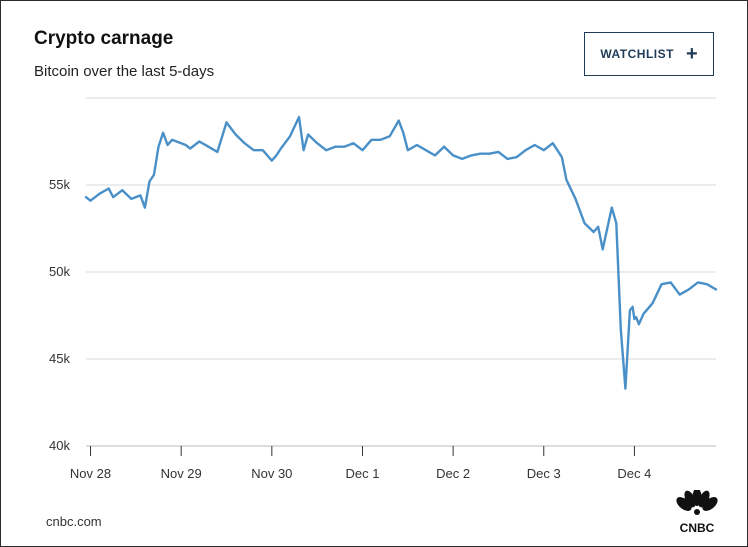  What do you see at coordinates (691, 54) in the screenshot?
I see `plus-icon: +` at bounding box center [691, 54].